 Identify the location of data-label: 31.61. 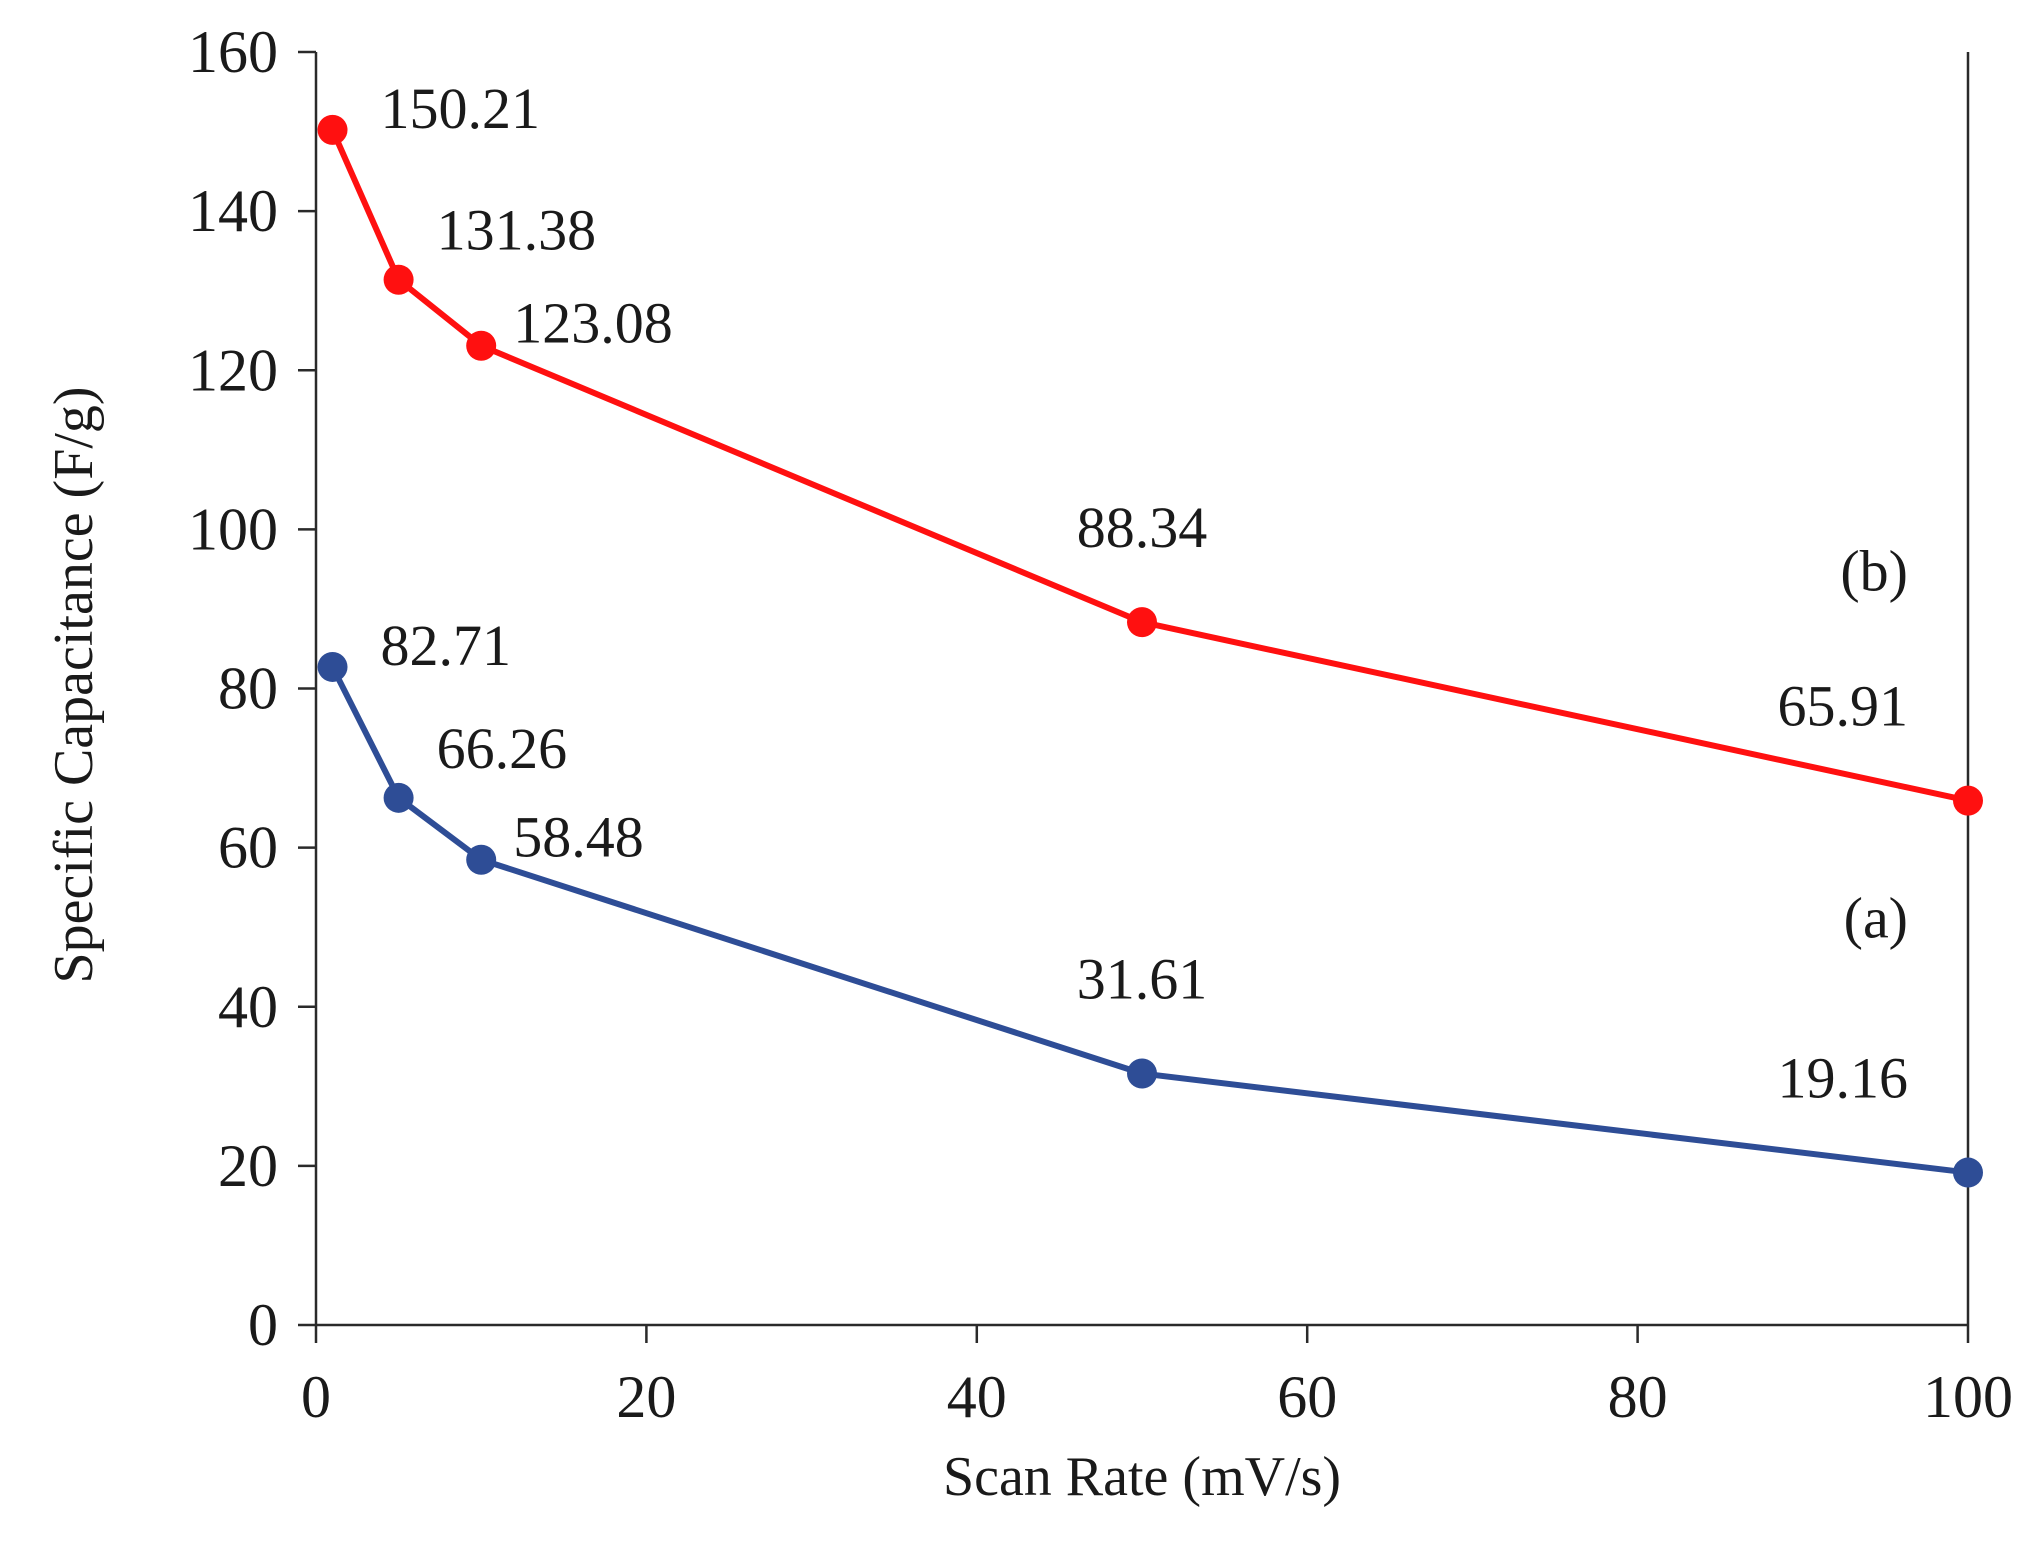
(1142, 979).